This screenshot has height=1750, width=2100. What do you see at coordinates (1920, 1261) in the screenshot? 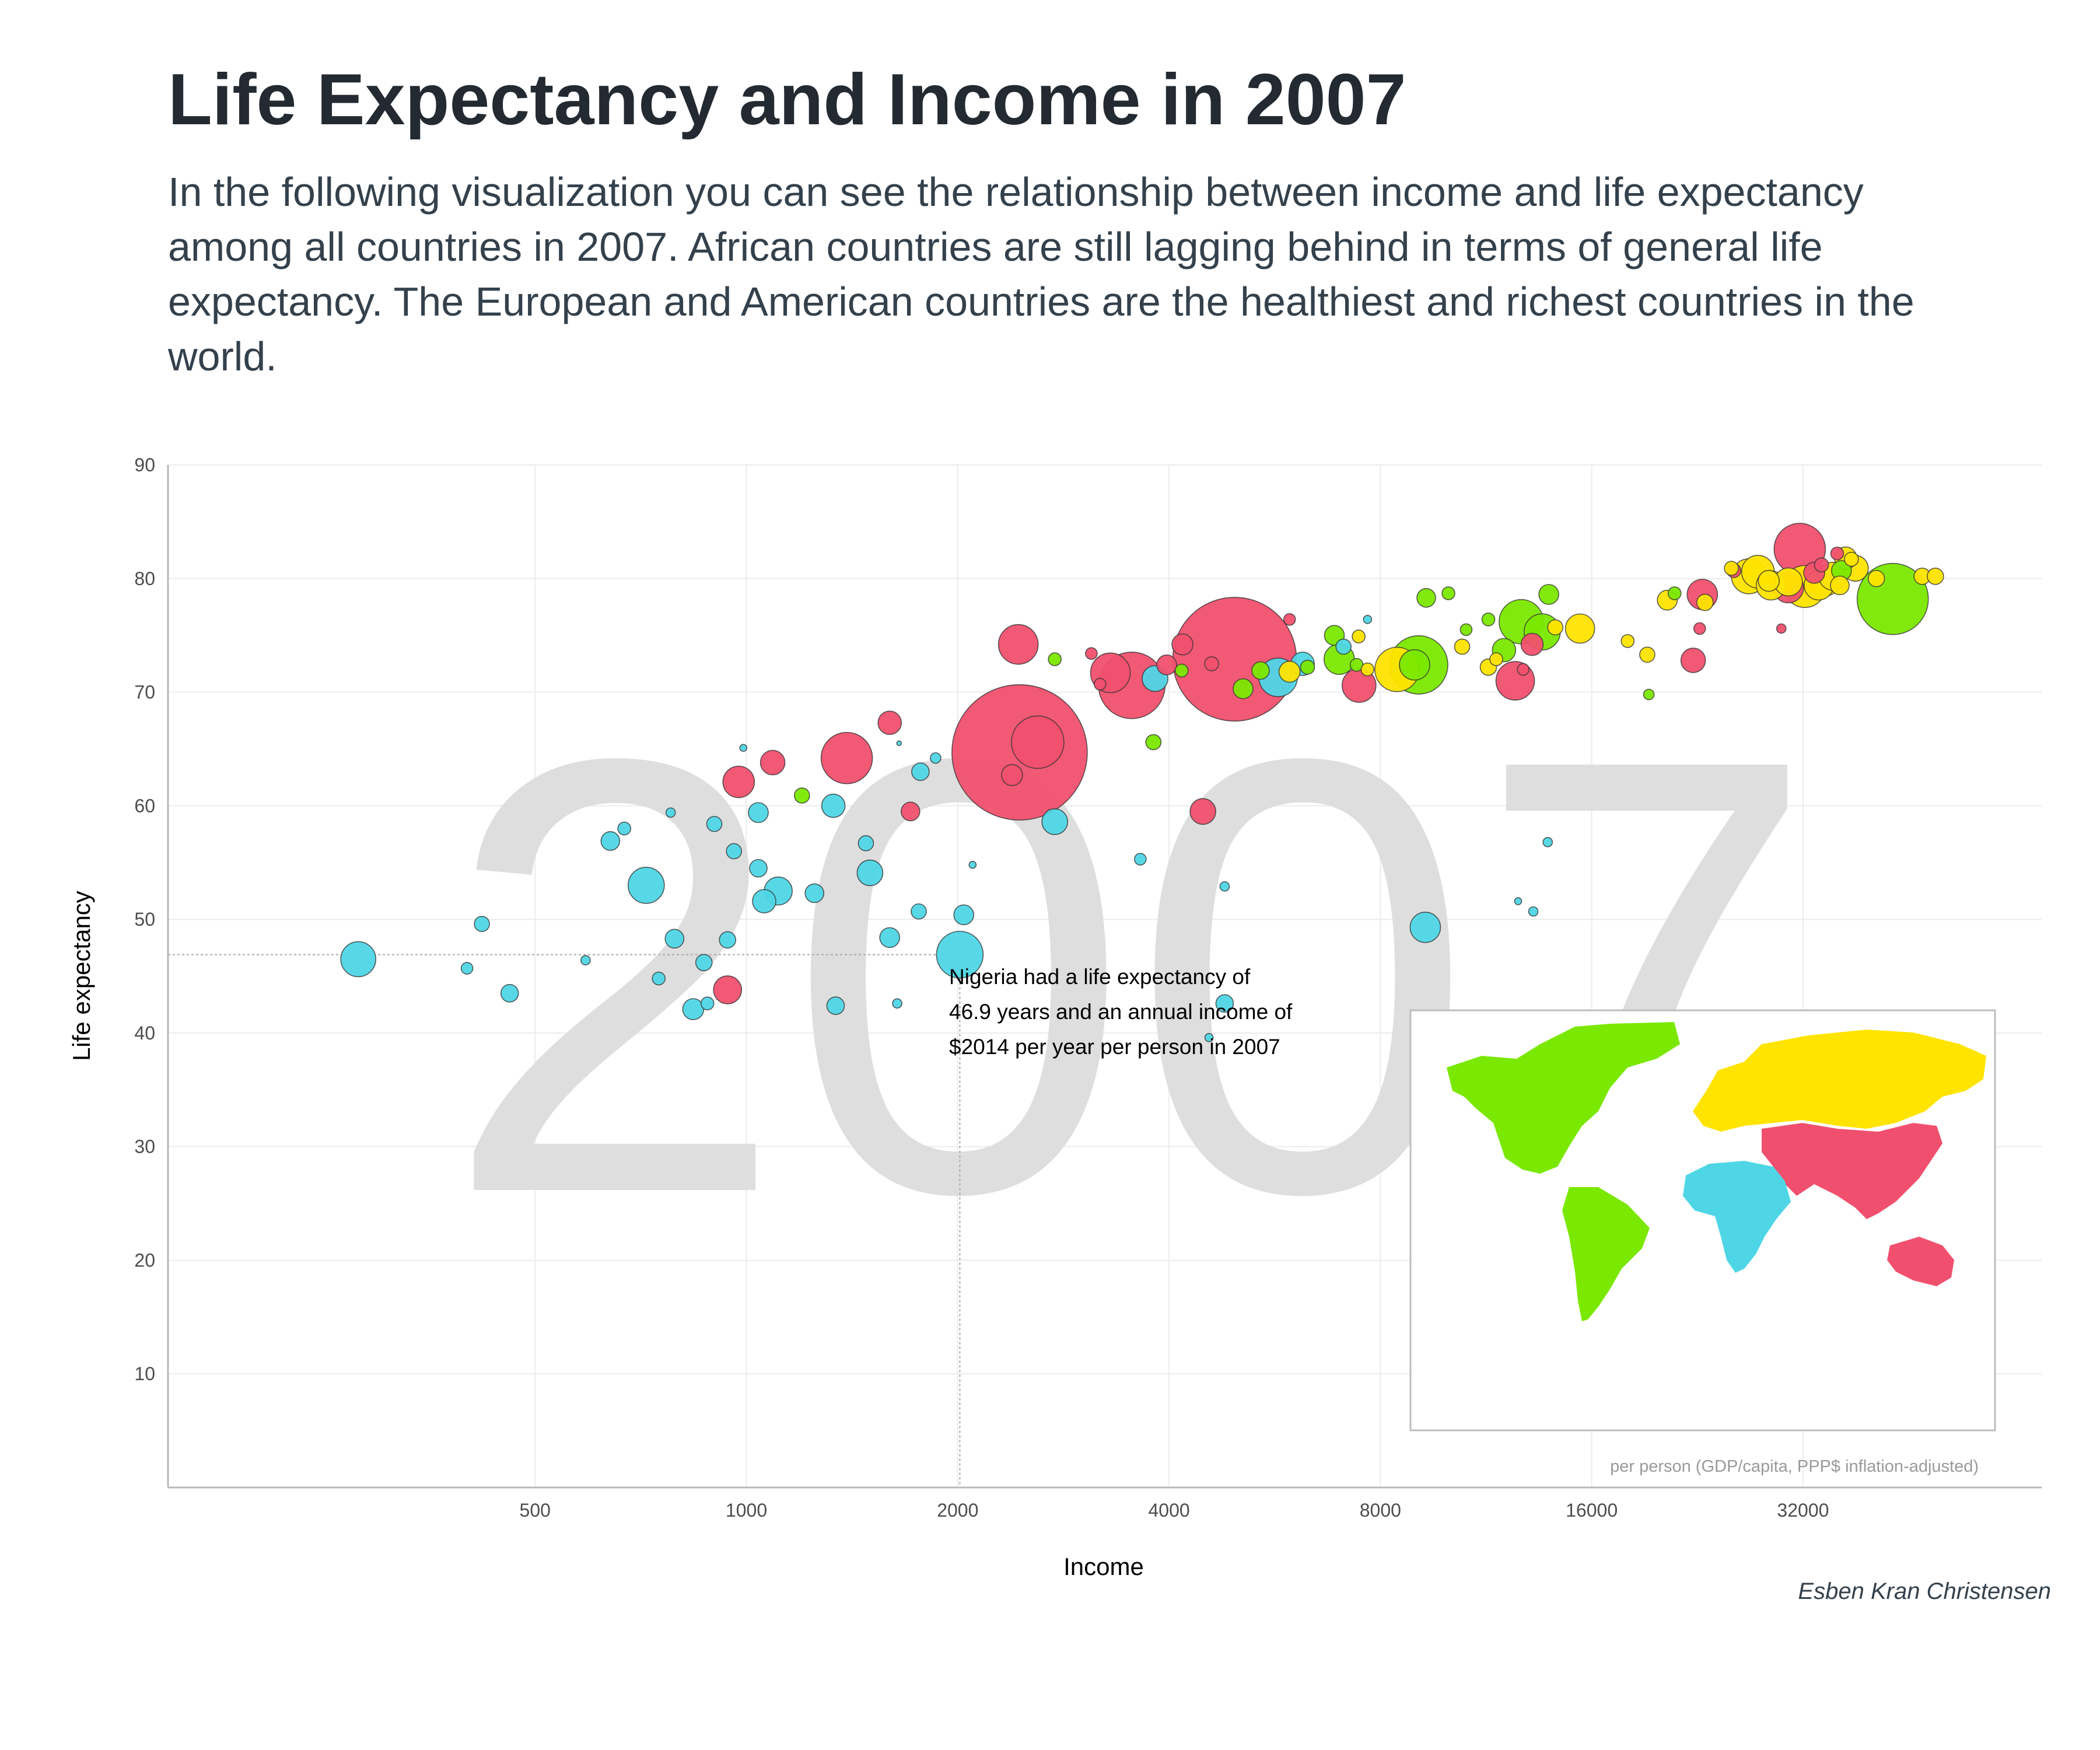
I see `legend-oceania-region` at bounding box center [1920, 1261].